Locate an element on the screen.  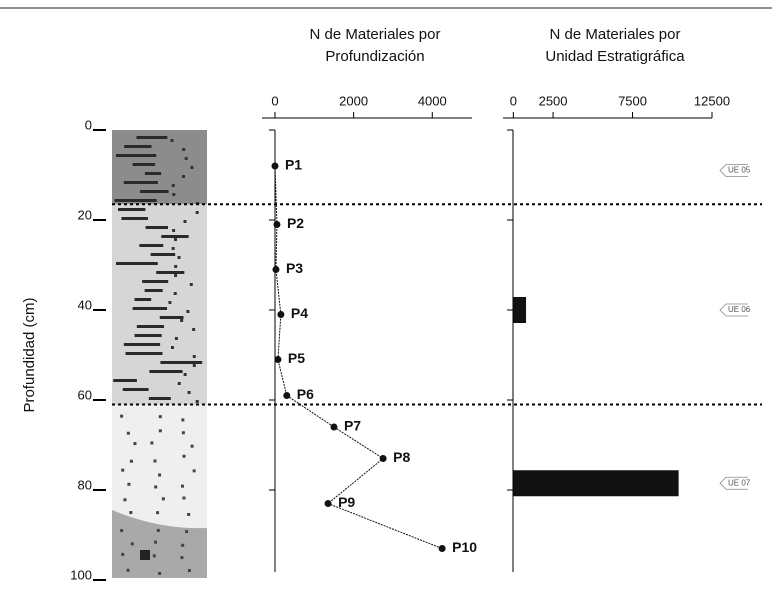
x-tick-label: 2500 is located at coordinates (553, 100).